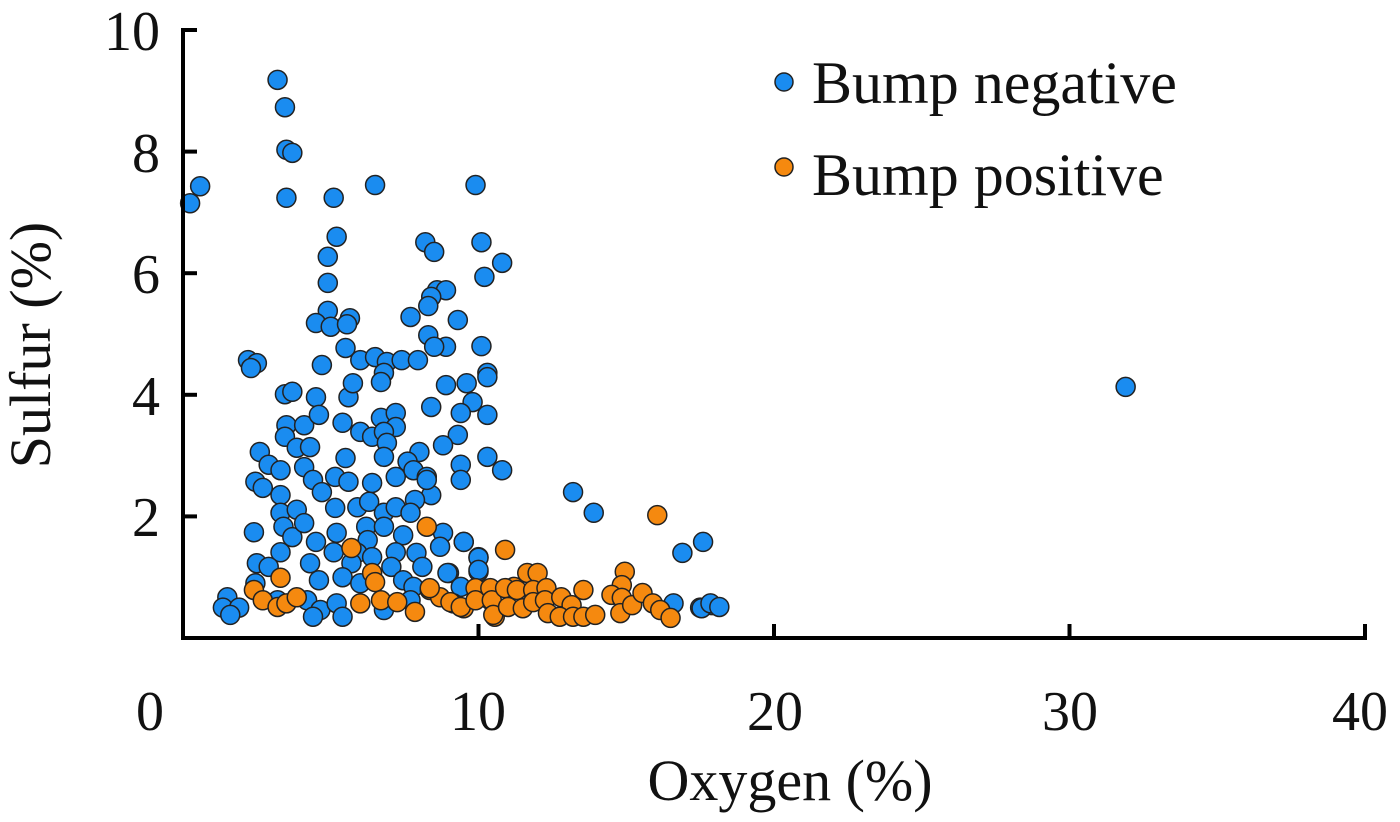 This screenshot has height=822, width=1400. Describe the element at coordinates (1070, 712) in the screenshot. I see `x-tick-label-30: 30` at that location.